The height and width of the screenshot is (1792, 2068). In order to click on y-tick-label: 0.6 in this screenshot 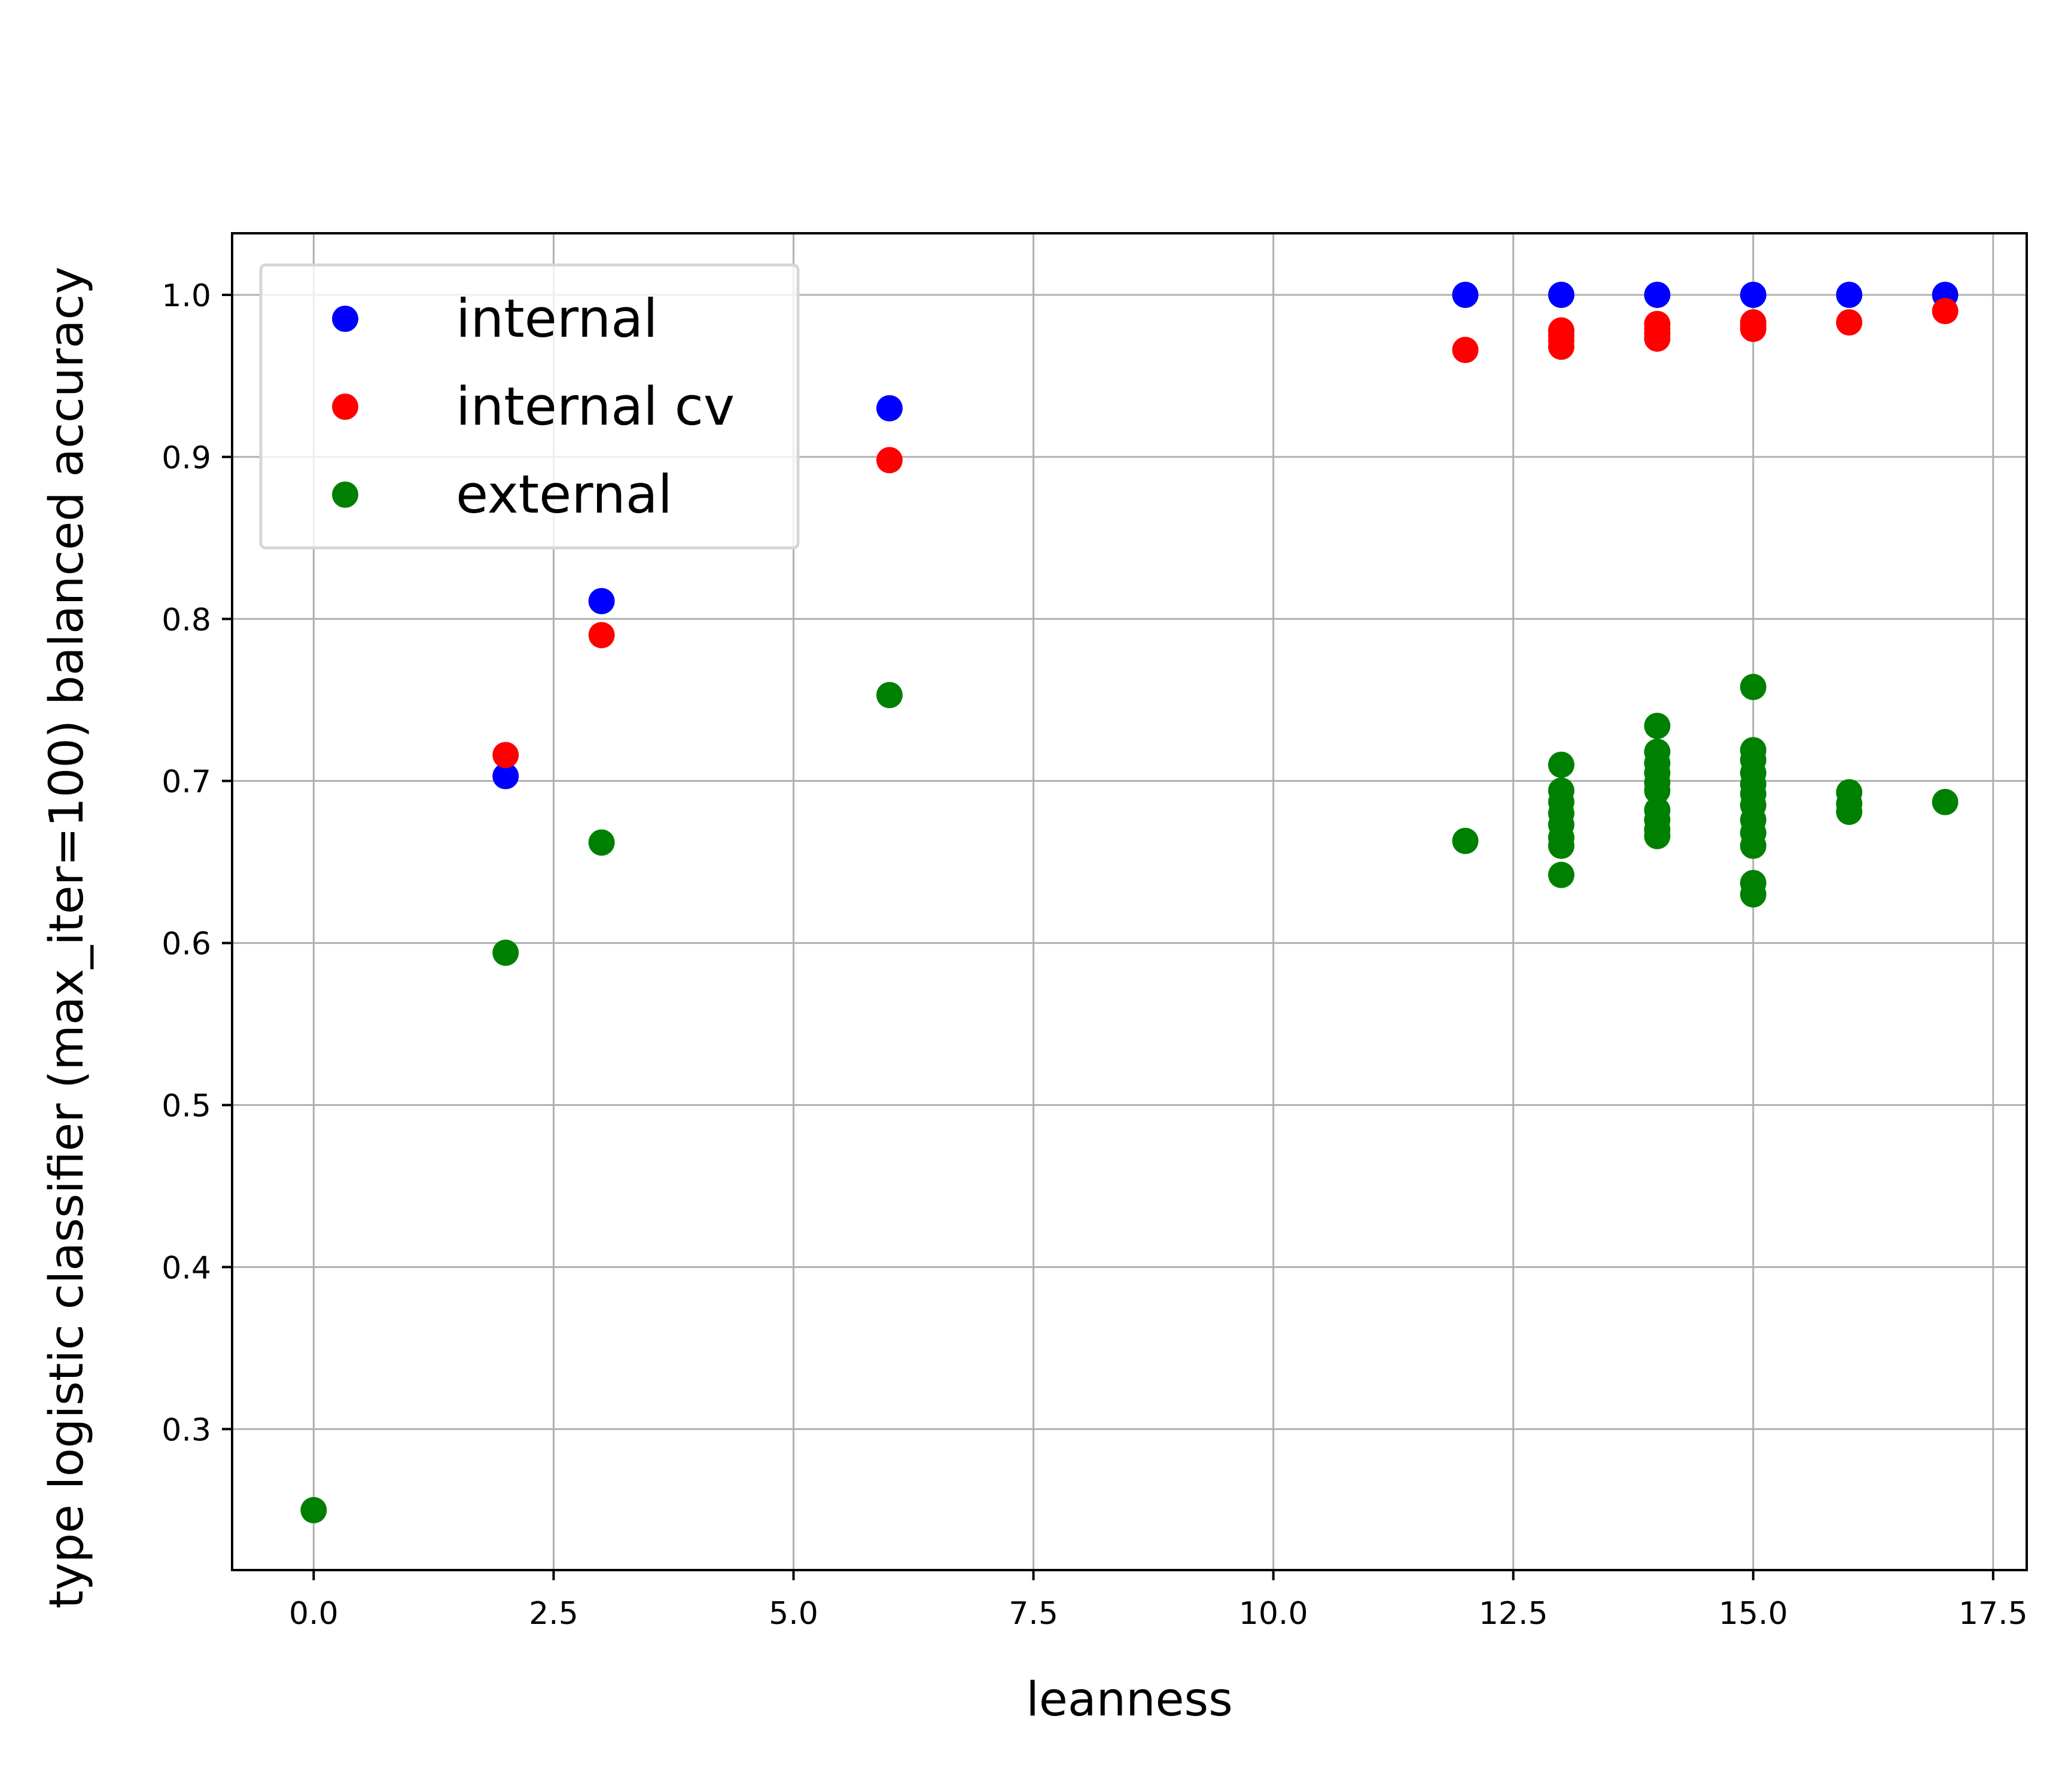, I will do `click(186, 944)`.